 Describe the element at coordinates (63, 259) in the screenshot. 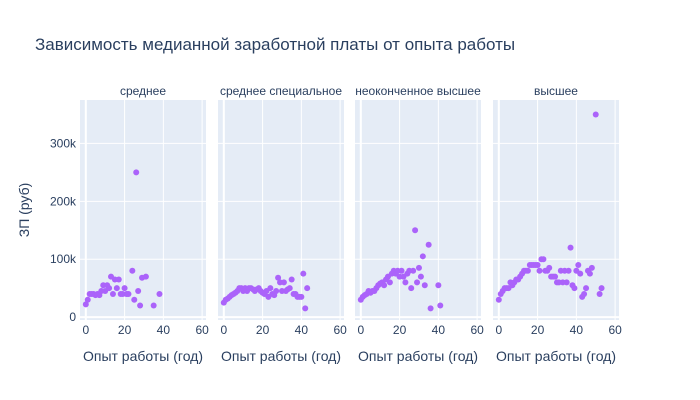

I see `y-tick-label: 100k` at that location.